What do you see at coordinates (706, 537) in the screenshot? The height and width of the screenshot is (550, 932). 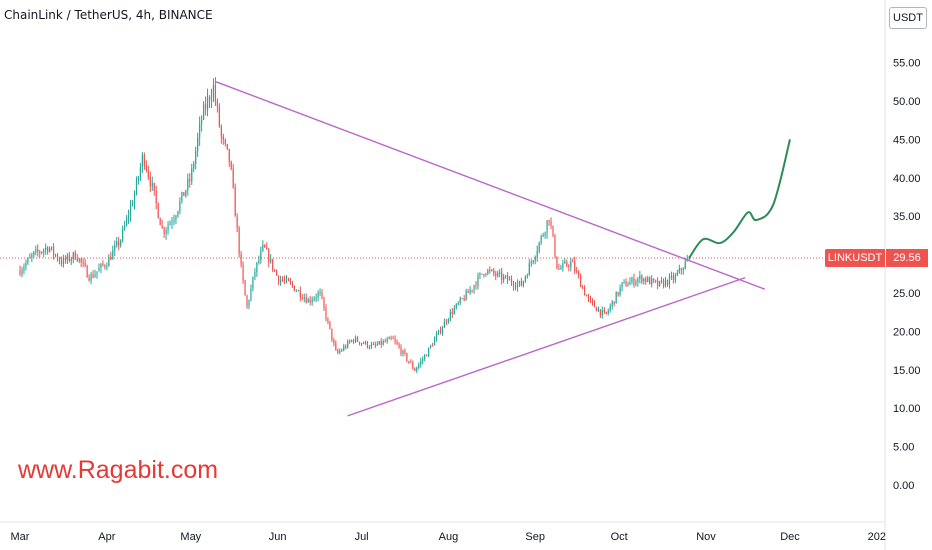 I see `time-tick-label: Nov` at bounding box center [706, 537].